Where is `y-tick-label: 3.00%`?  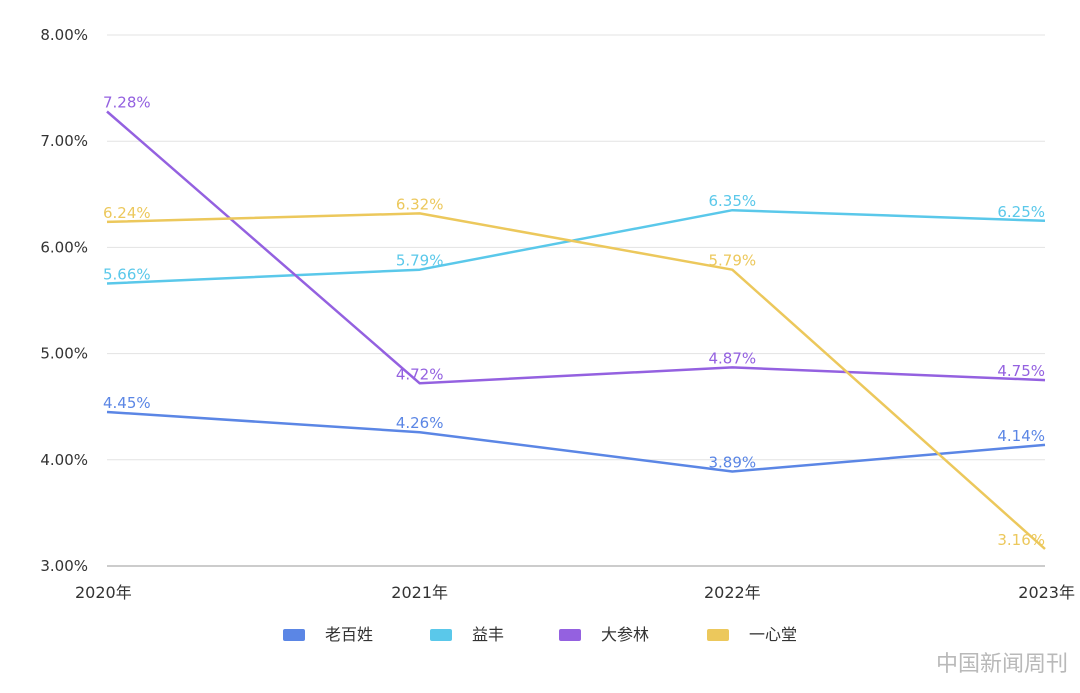 y-tick-label: 3.00% is located at coordinates (64, 566).